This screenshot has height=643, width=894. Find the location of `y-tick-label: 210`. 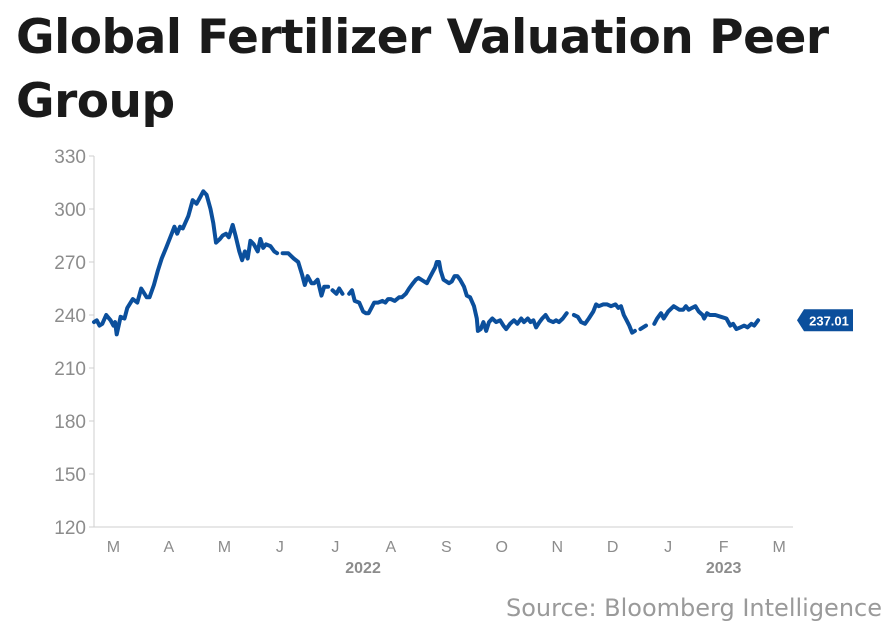

y-tick-label: 210 is located at coordinates (70, 369).